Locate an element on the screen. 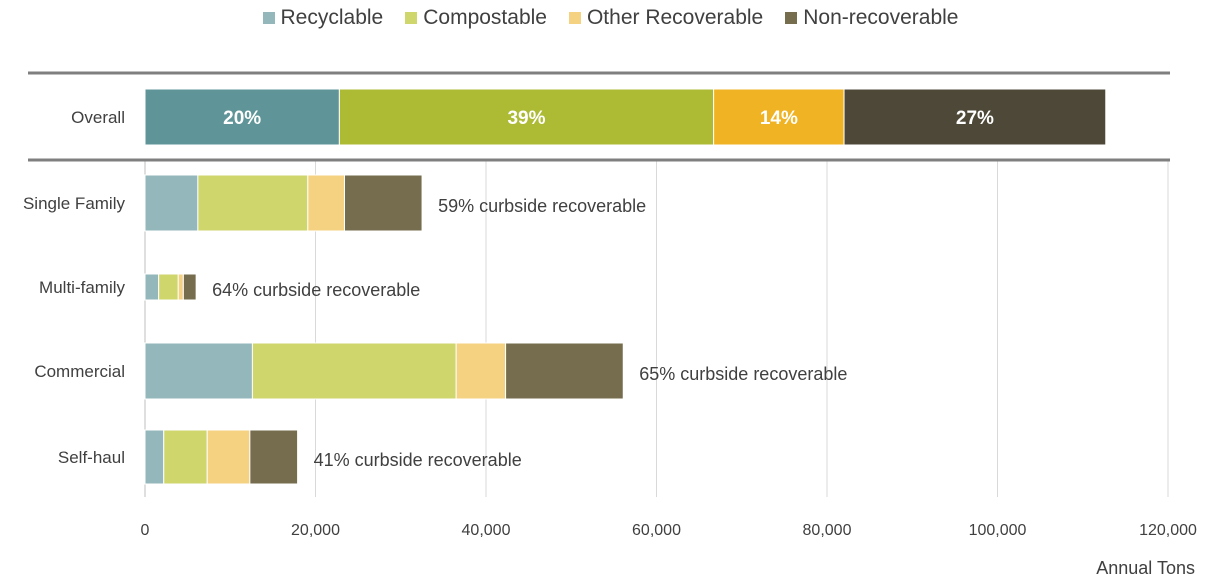 The height and width of the screenshot is (582, 1221). curbside-annotation: 59% curbside recoverable is located at coordinates (542, 206).